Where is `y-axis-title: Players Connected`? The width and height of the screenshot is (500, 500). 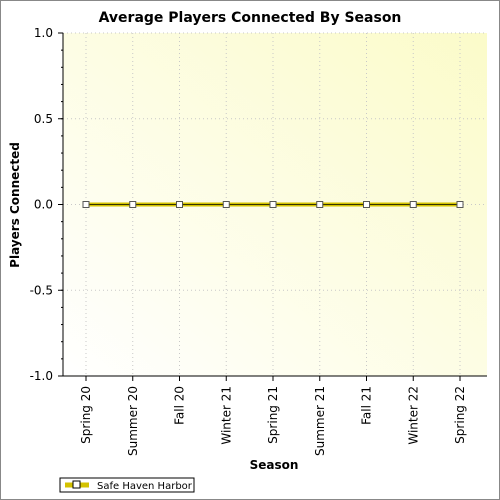
y-axis-title: Players Connected is located at coordinates (15, 205).